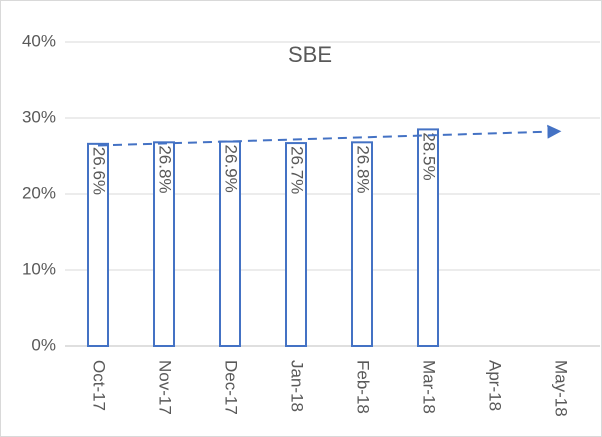  I want to click on data-label: 26.7%, so click(297, 170).